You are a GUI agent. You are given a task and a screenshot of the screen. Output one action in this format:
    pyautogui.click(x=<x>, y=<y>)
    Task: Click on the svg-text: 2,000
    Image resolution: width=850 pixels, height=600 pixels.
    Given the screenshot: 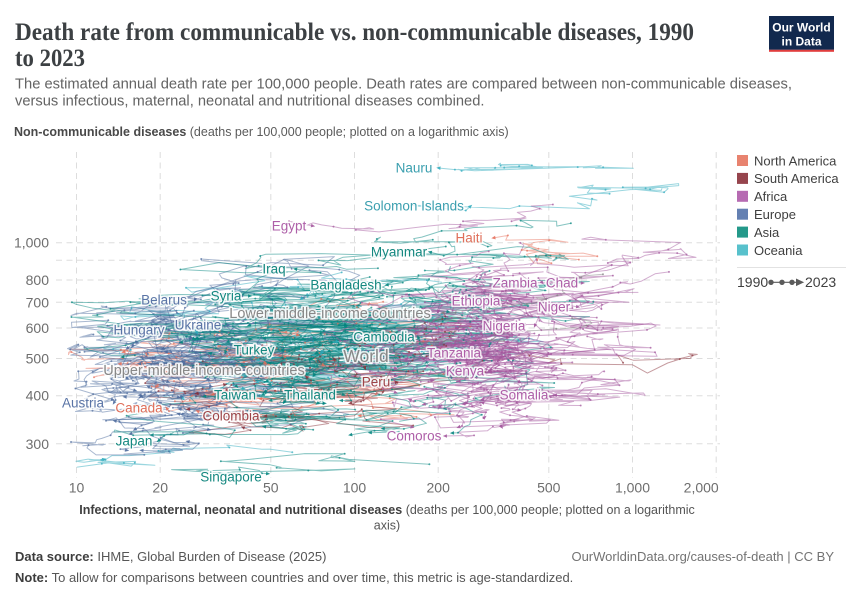 What is the action you would take?
    pyautogui.click(x=701, y=488)
    